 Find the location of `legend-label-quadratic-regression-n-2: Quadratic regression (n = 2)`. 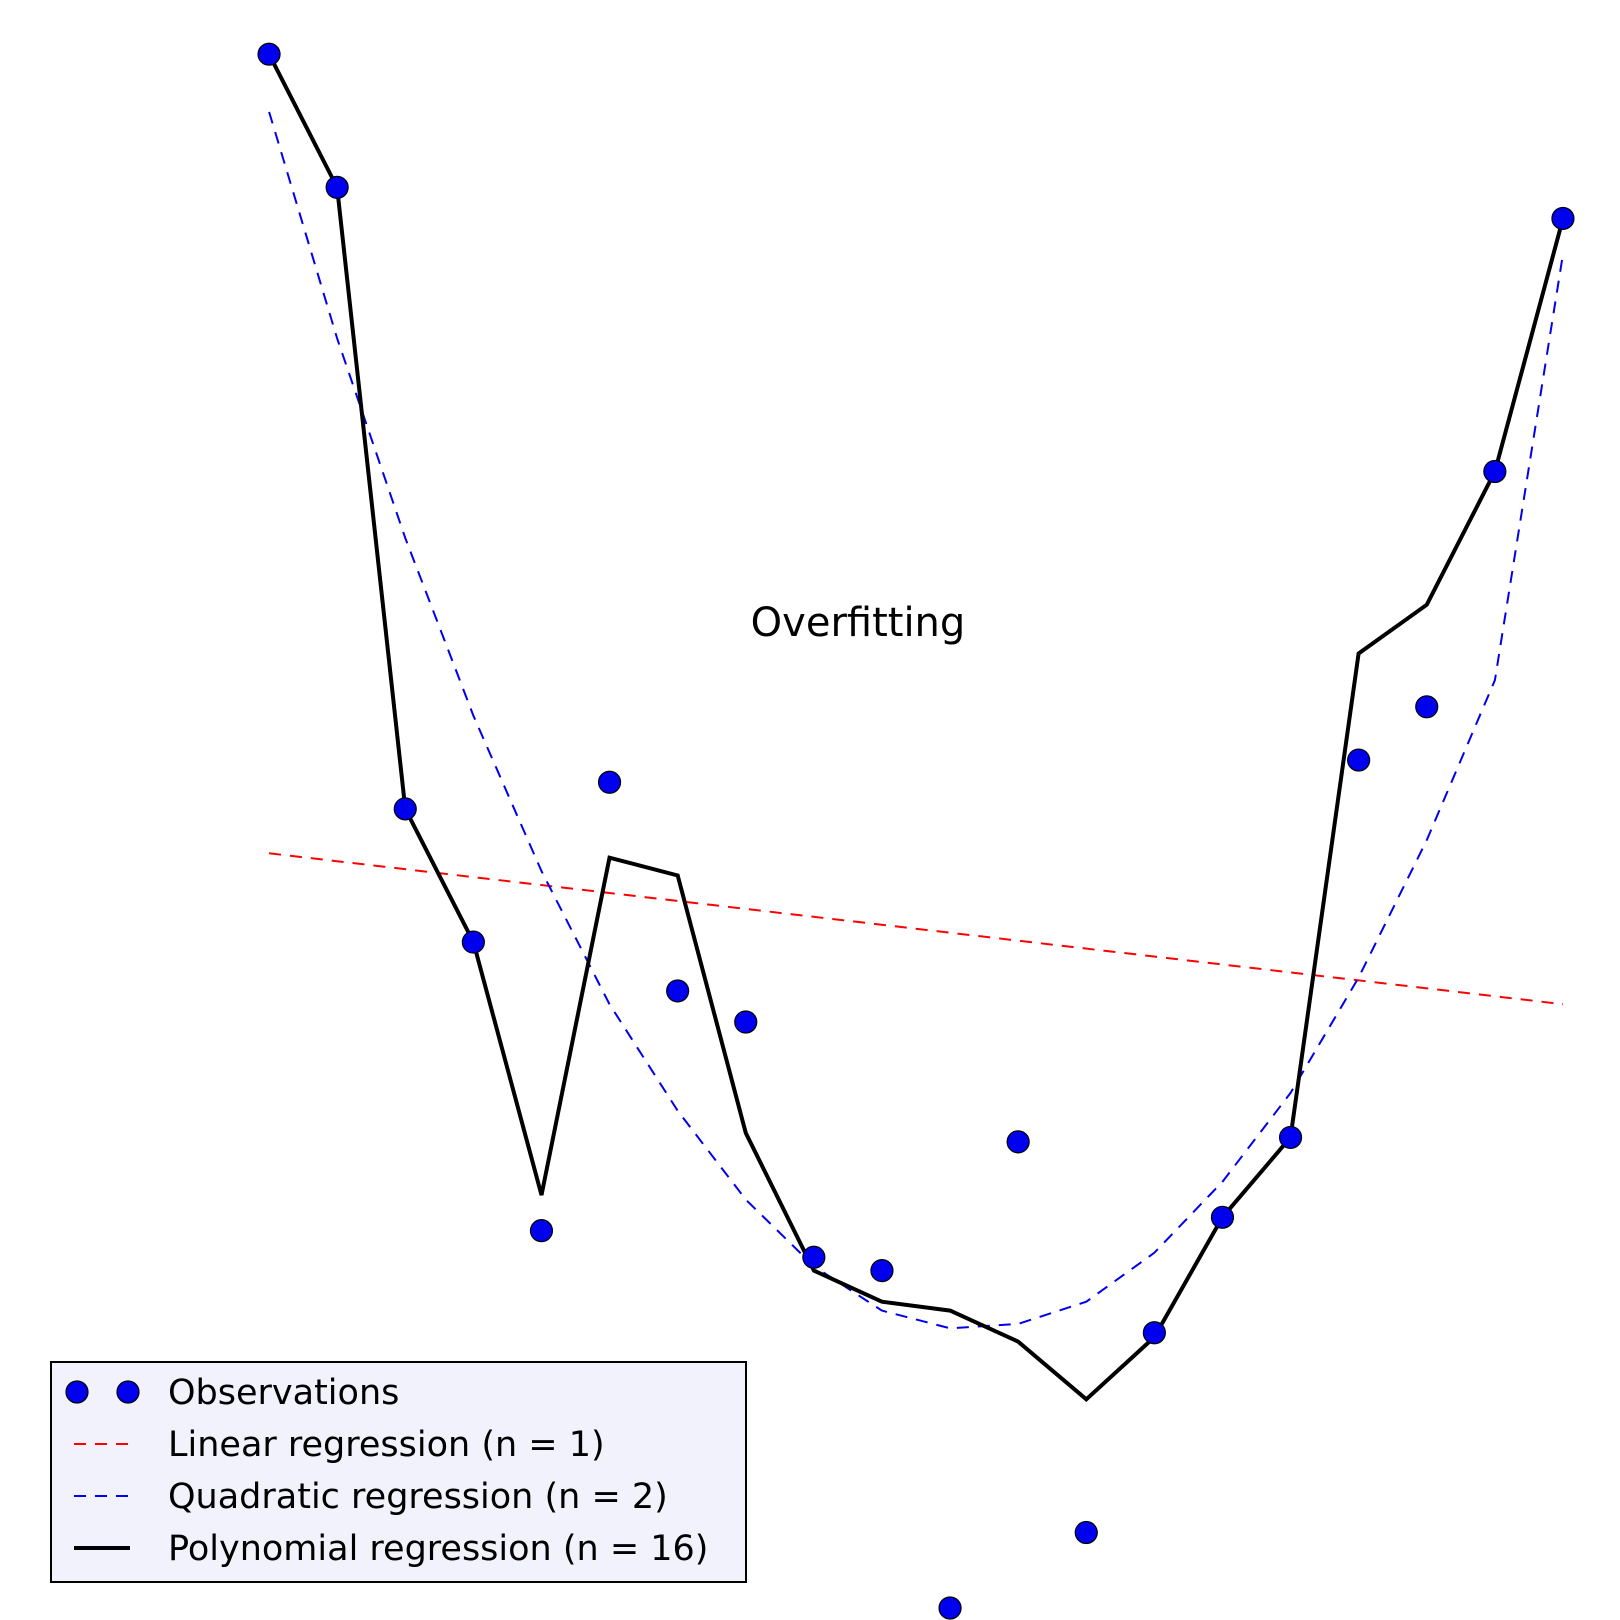

legend-label-quadratic-regression-n-2: Quadratic regression (n = 2) is located at coordinates (418, 1497).